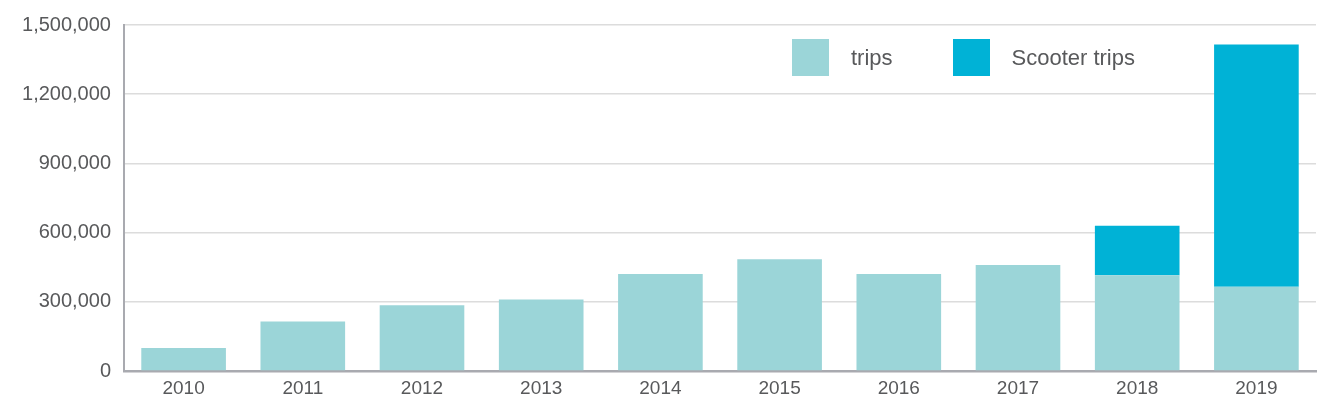  Describe the element at coordinates (74, 161) in the screenshot. I see `y-tick-label: 900,000` at that location.